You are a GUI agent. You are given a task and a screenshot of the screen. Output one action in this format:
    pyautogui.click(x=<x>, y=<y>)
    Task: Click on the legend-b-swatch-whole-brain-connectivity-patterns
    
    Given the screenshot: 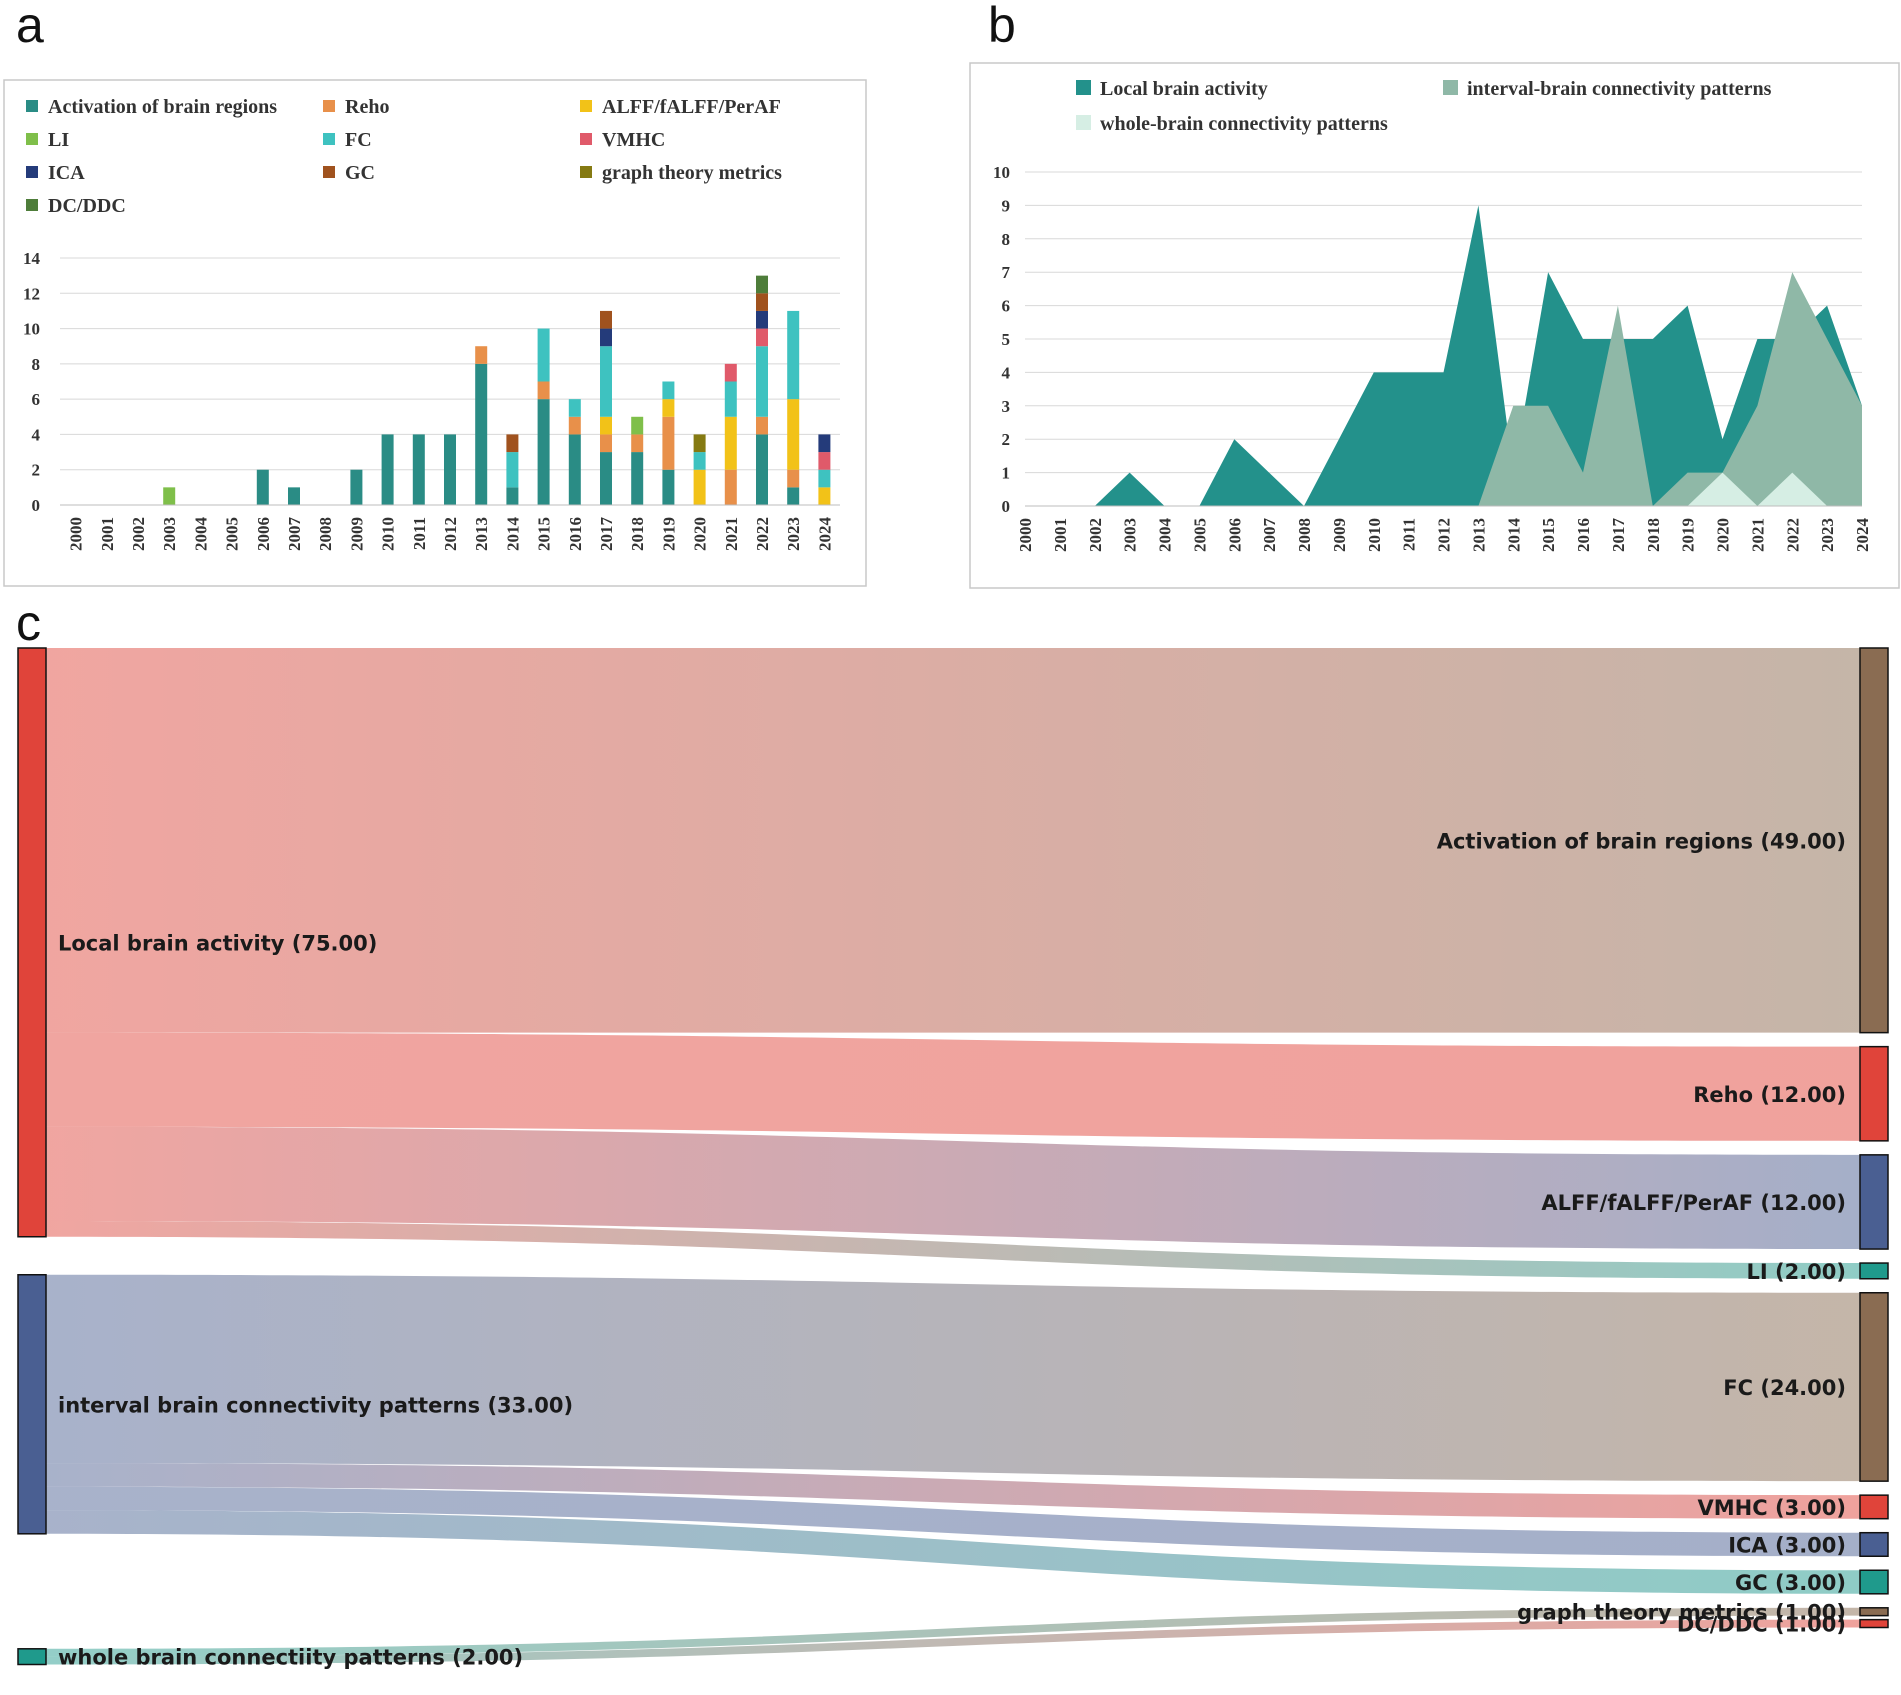 What is the action you would take?
    pyautogui.click(x=1083, y=122)
    